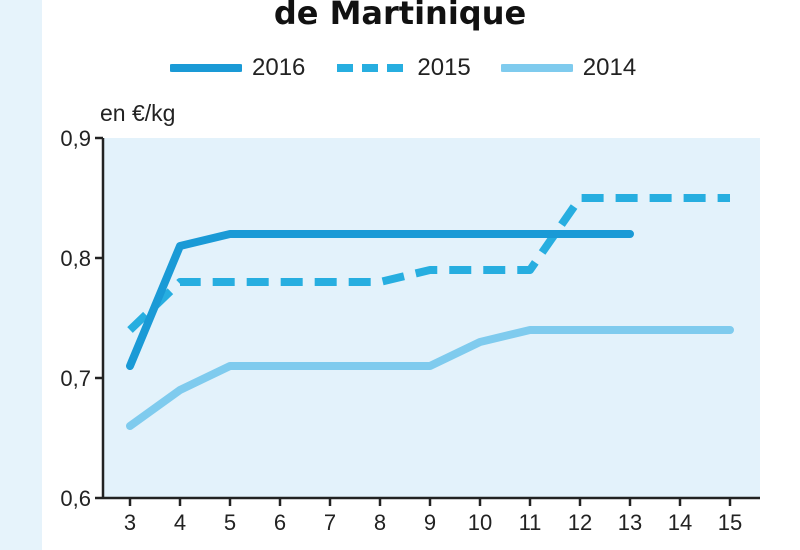 The image size is (800, 550). Describe the element at coordinates (609, 67) in the screenshot. I see `legend-label-2014: 2014` at that location.